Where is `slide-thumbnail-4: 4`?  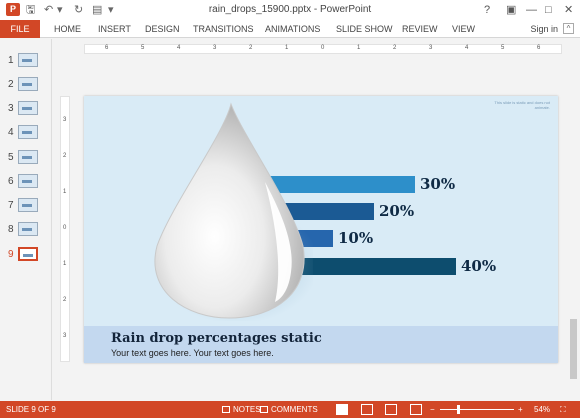
slide-thumbnail-4: 4 is located at coordinates (26, 134).